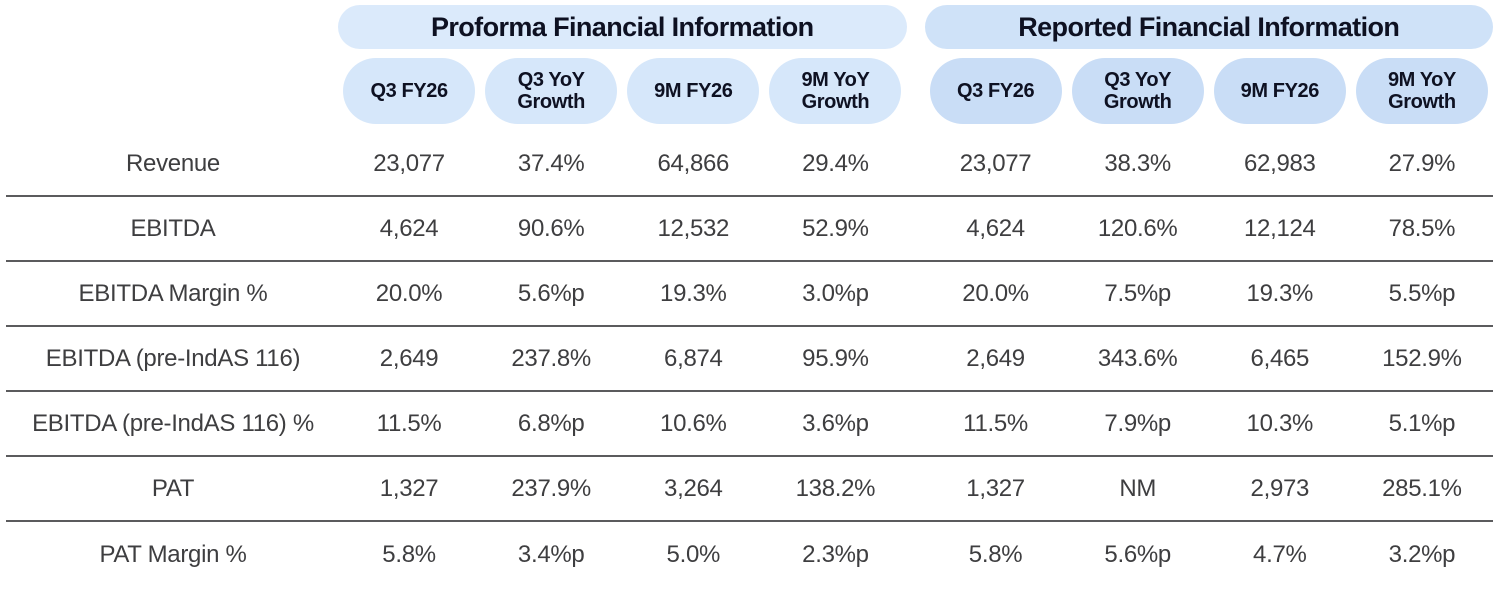  Describe the element at coordinates (1280, 358) in the screenshot. I see `cell-value: 6,465` at that location.